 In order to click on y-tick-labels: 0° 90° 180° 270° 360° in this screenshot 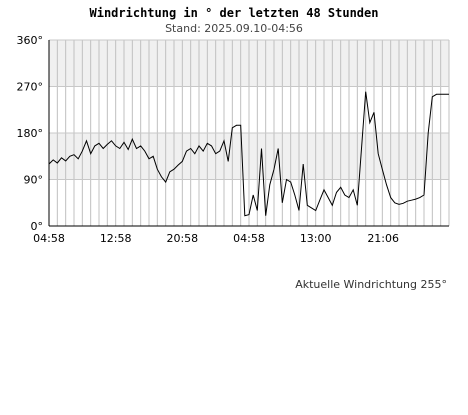, I will do `click(30, 133)`.